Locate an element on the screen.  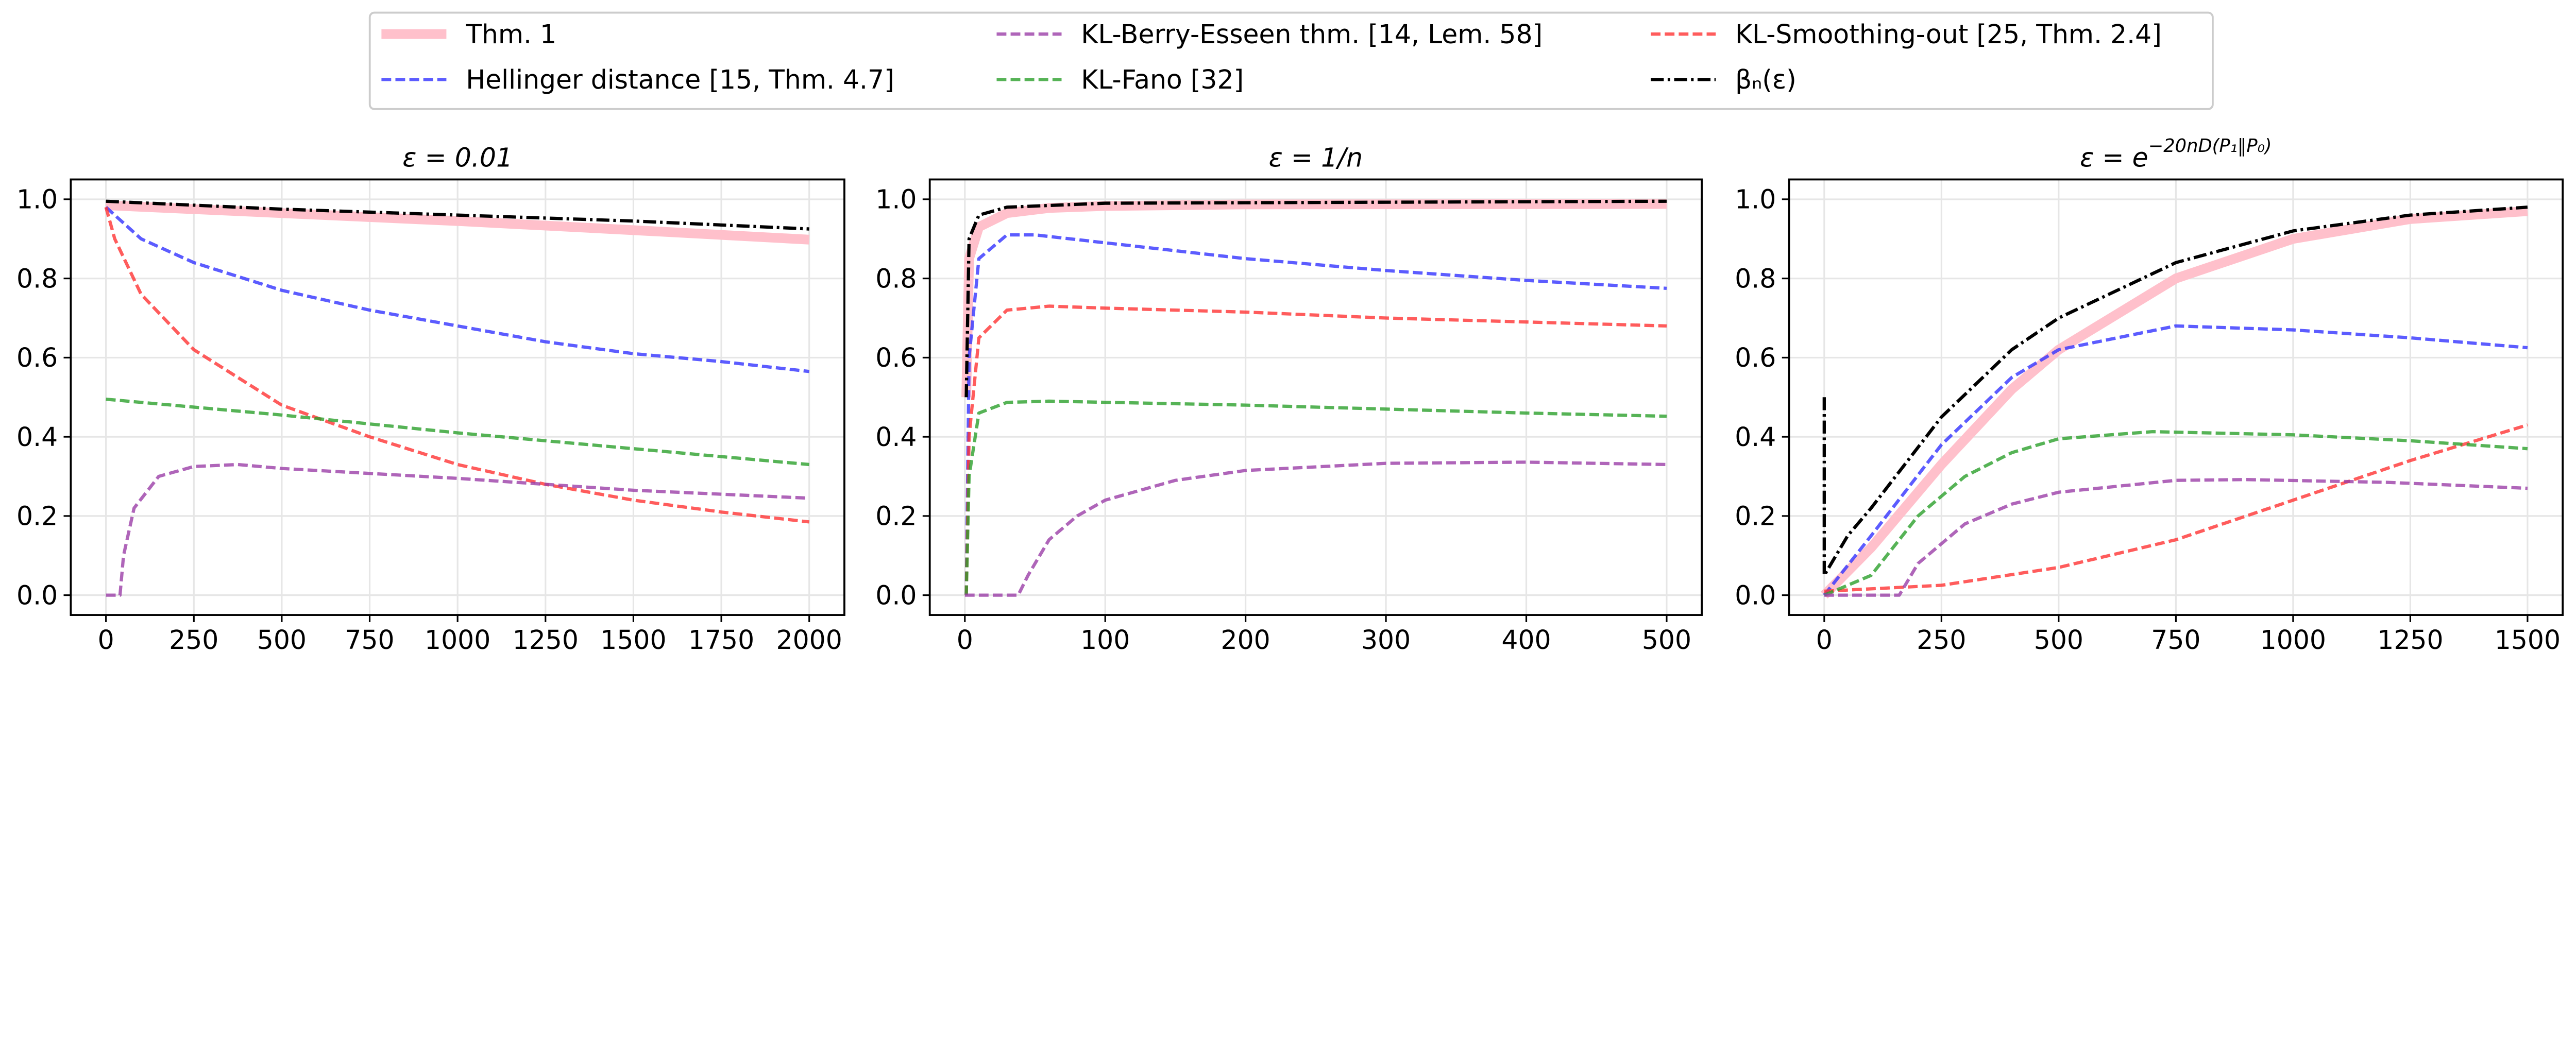
panel-title-main: ε = 1/n is located at coordinates (1316, 157).